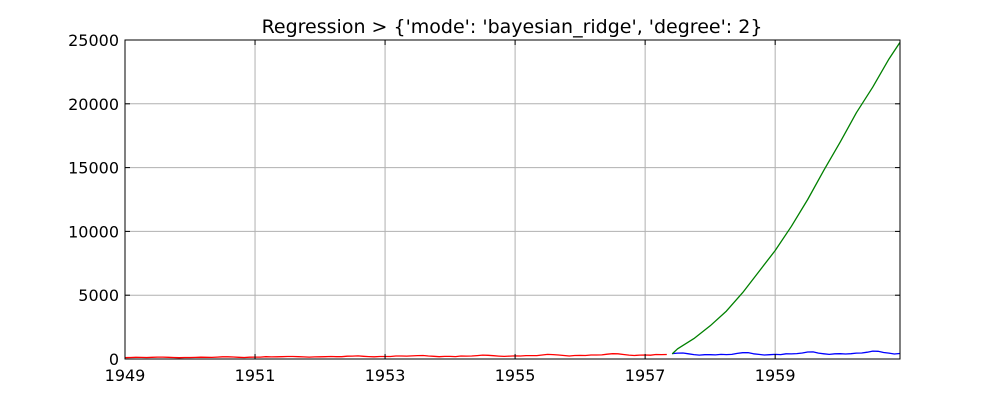  I want to click on x-tick-label: 1959, so click(775, 375).